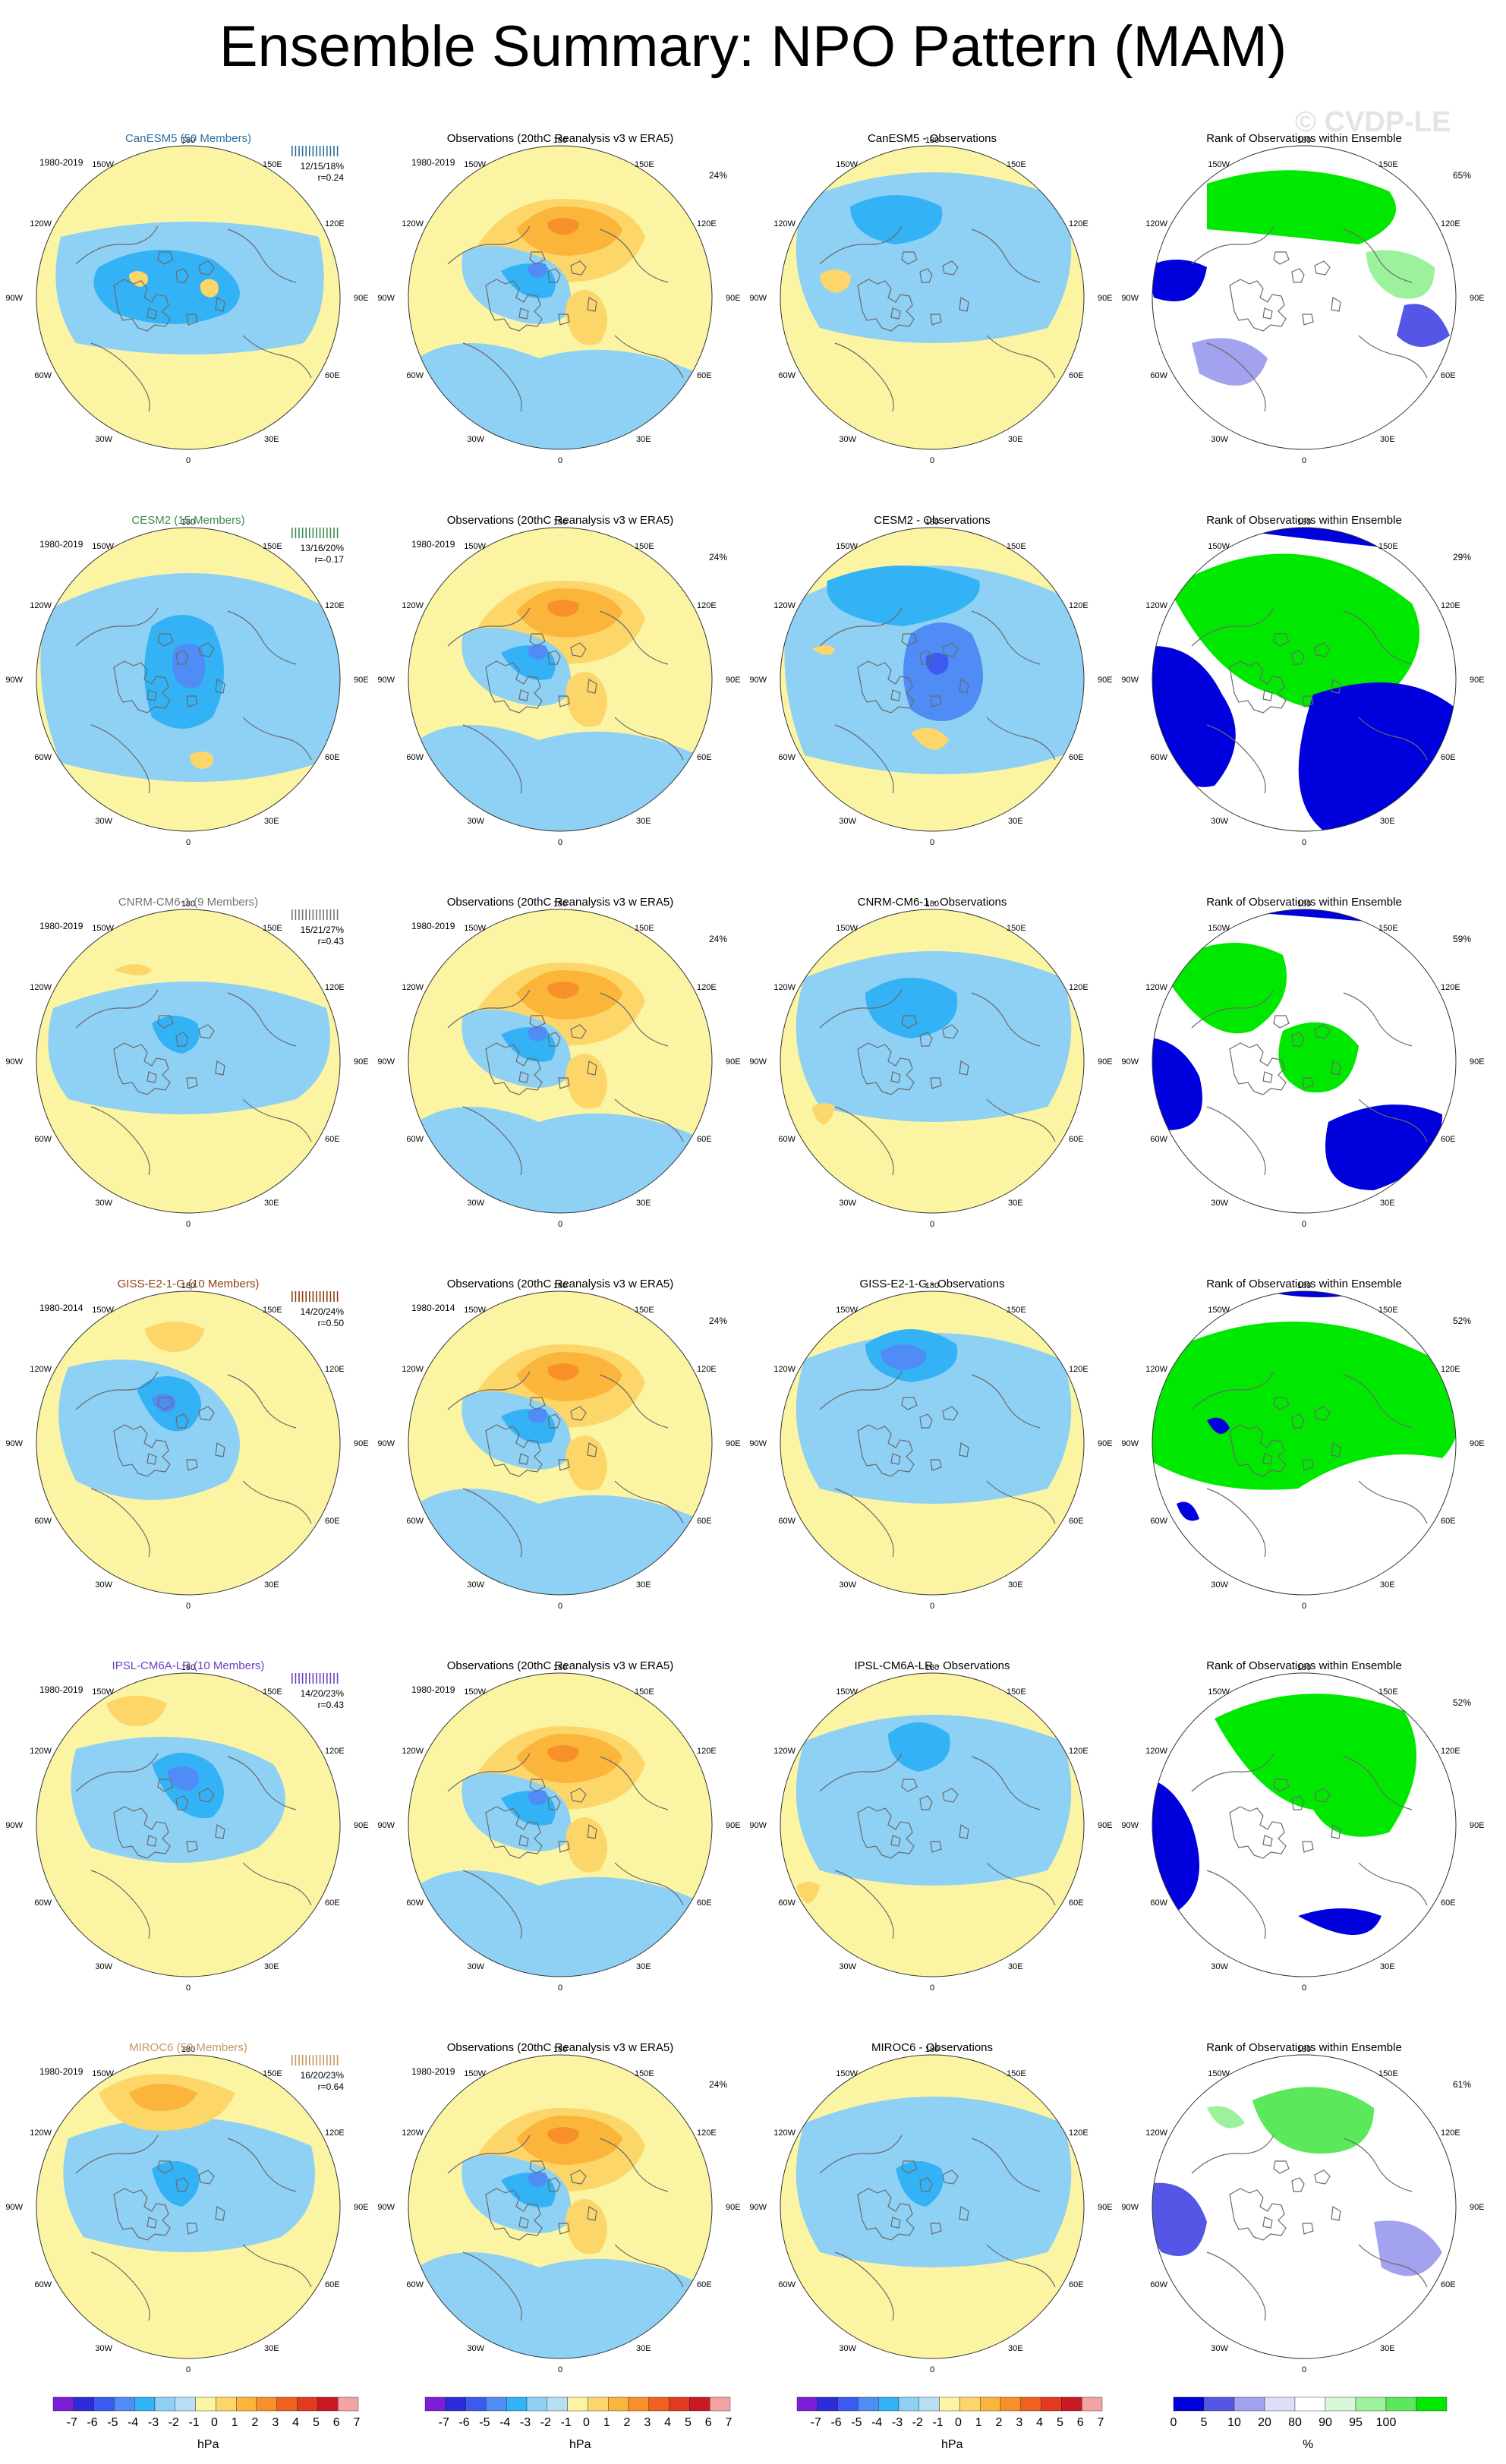  I want to click on spread-stats: 16/20/23%, so click(322, 2075).